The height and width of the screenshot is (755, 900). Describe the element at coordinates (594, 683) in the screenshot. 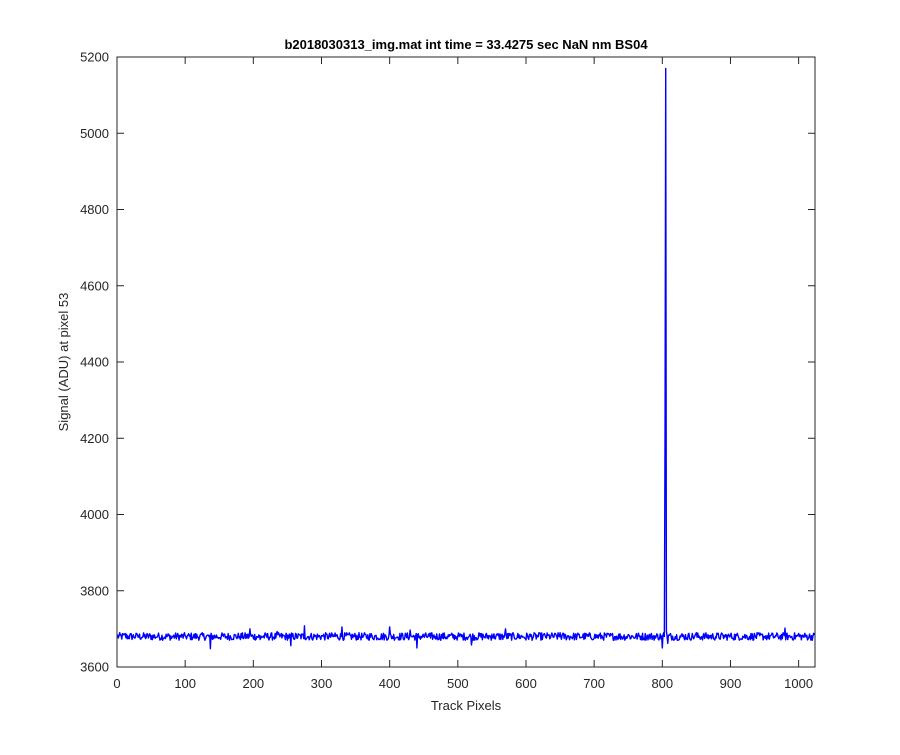

I see `x-tick-label: 700` at that location.